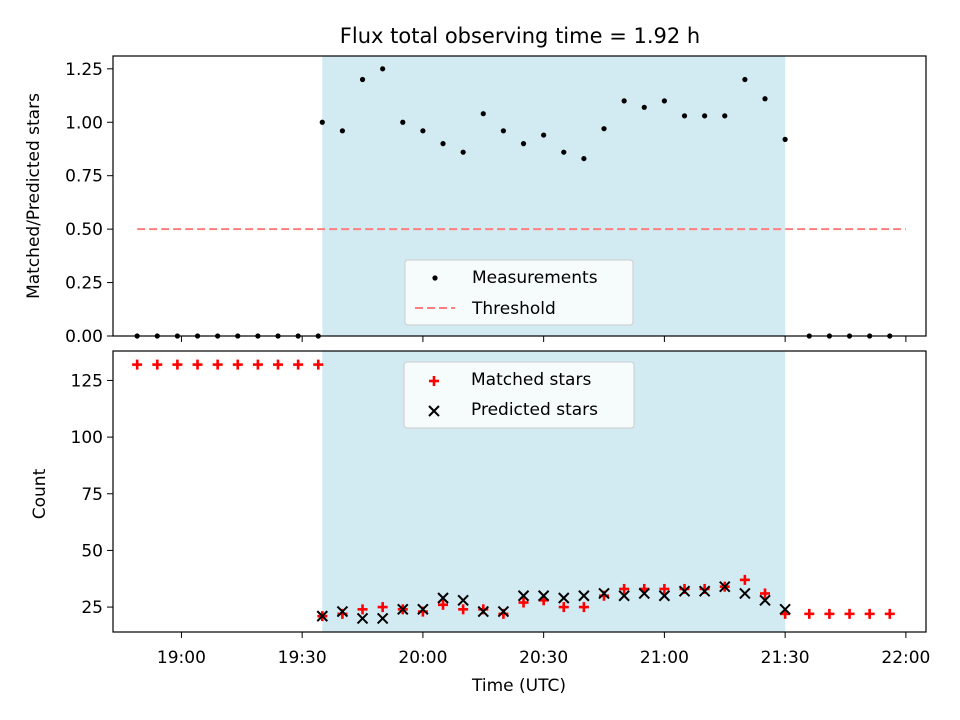 This screenshot has height=720, width=960. What do you see at coordinates (518, 686) in the screenshot?
I see `x-axis-label: Time (UTC)` at bounding box center [518, 686].